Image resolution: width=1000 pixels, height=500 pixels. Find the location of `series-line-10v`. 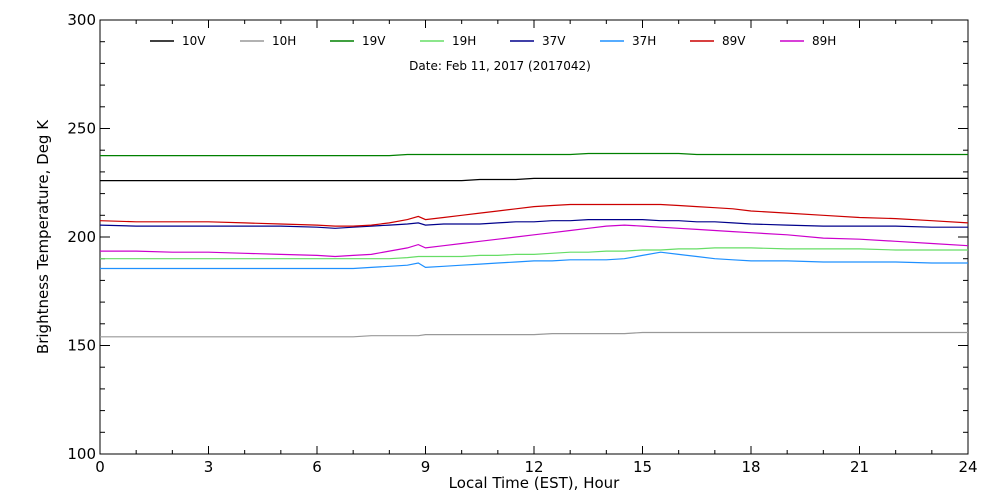

series-line-10v is located at coordinates (534, 179).